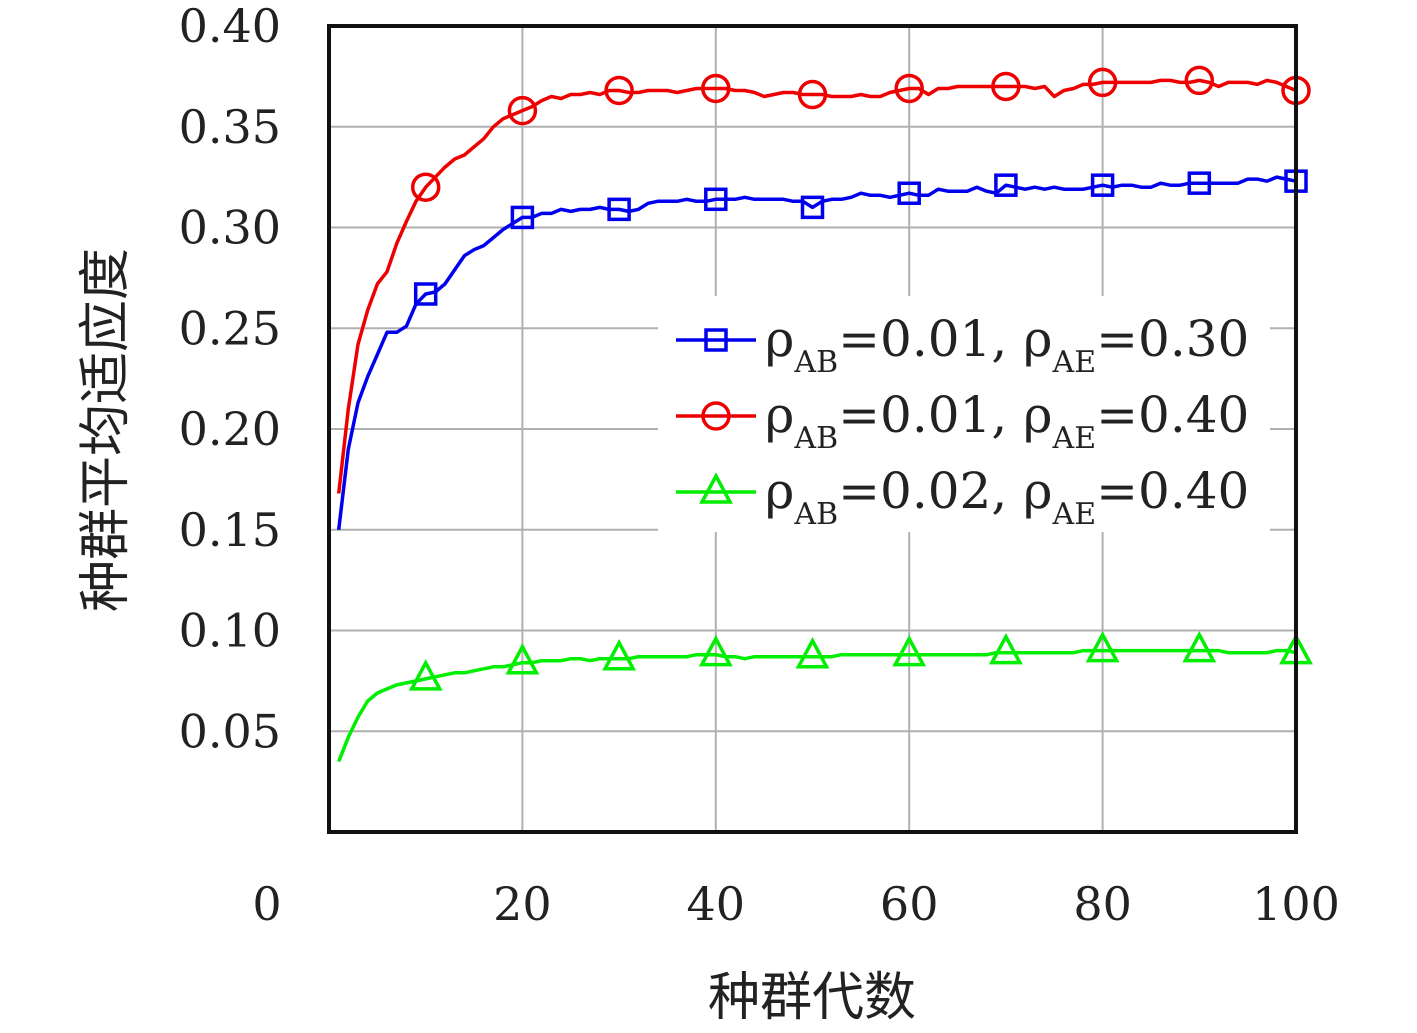 This screenshot has width=1417, height=1033. What do you see at coordinates (930, 491) in the screenshot?
I see `legend-text-part: =0.02,` at bounding box center [930, 491].